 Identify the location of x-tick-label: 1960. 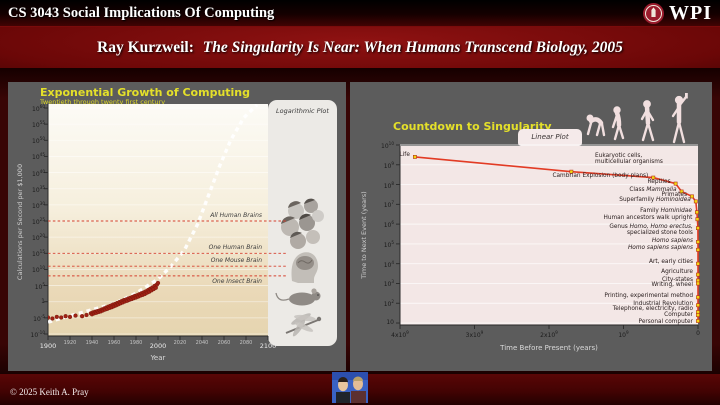
(114, 342).